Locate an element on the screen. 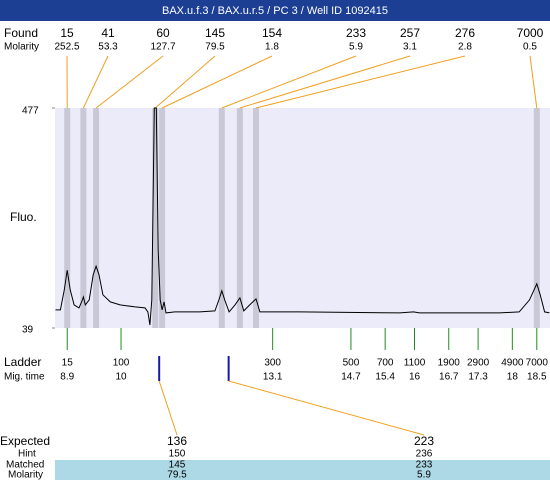  matched-band is located at coordinates (302, 470).